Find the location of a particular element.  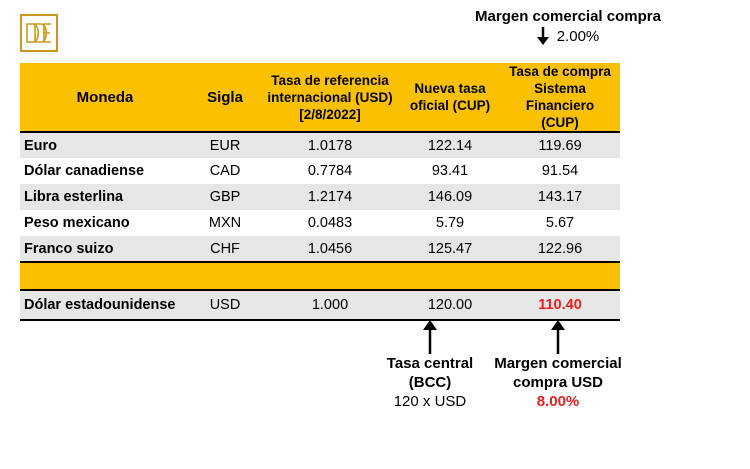

row-reference-rate: 1.0456 is located at coordinates (330, 249).